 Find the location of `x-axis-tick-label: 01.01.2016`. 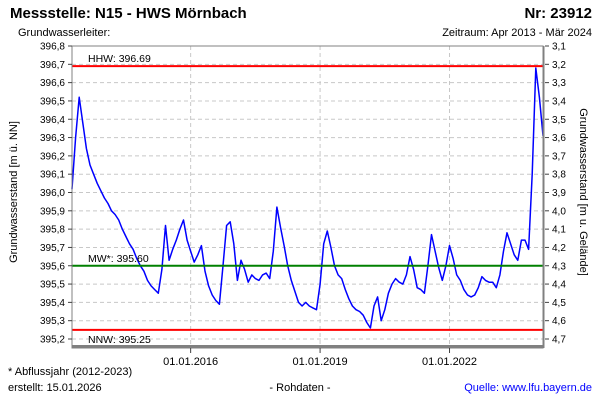

x-axis-tick-label: 01.01.2016 is located at coordinates (190, 362).